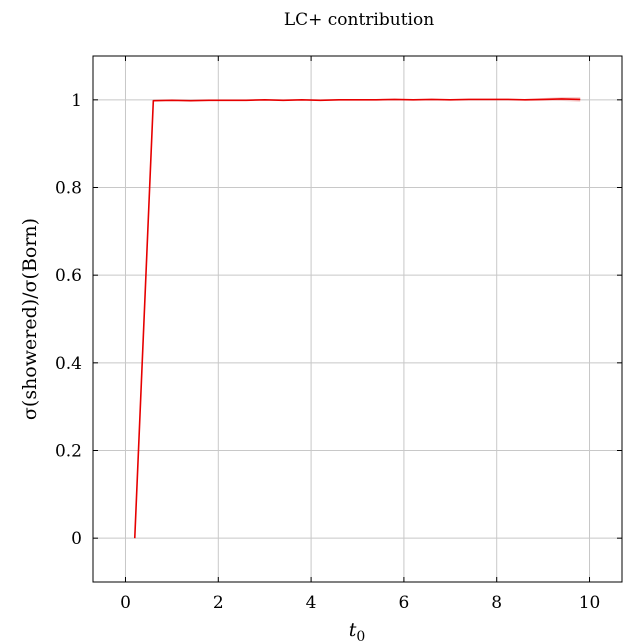  I want to click on x-tick-label: 8, so click(496, 603).